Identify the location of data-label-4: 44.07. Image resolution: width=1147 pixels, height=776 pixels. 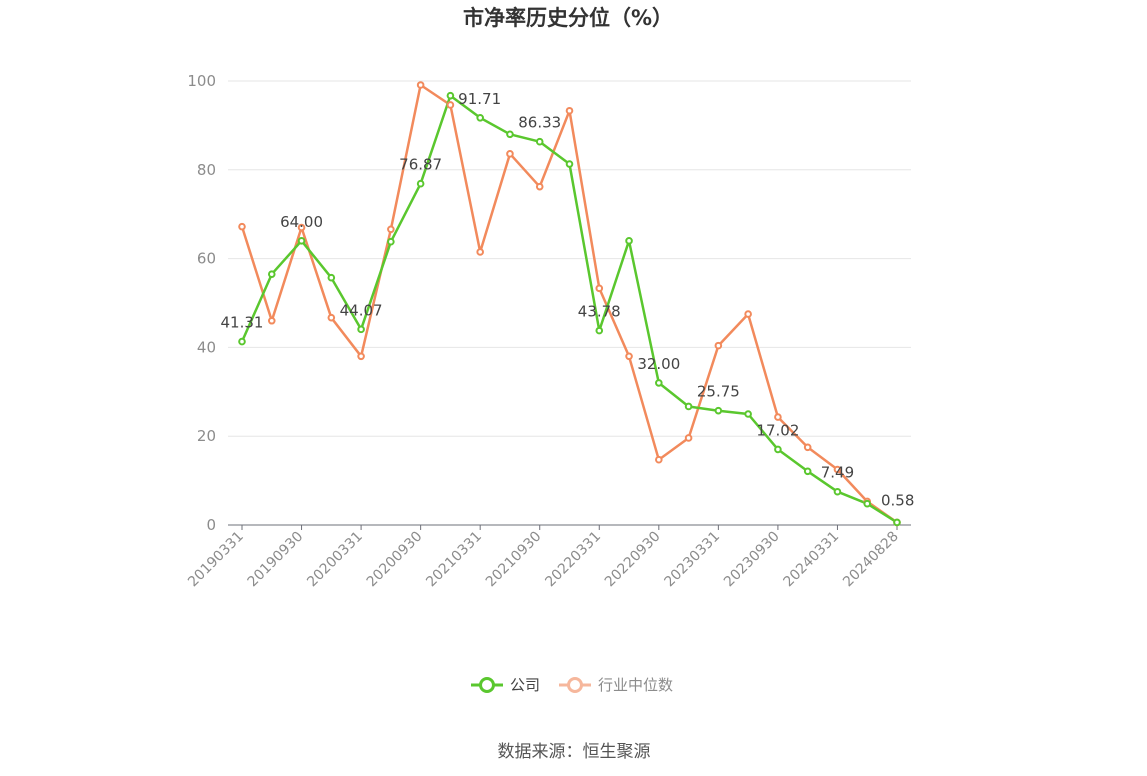
(361, 310).